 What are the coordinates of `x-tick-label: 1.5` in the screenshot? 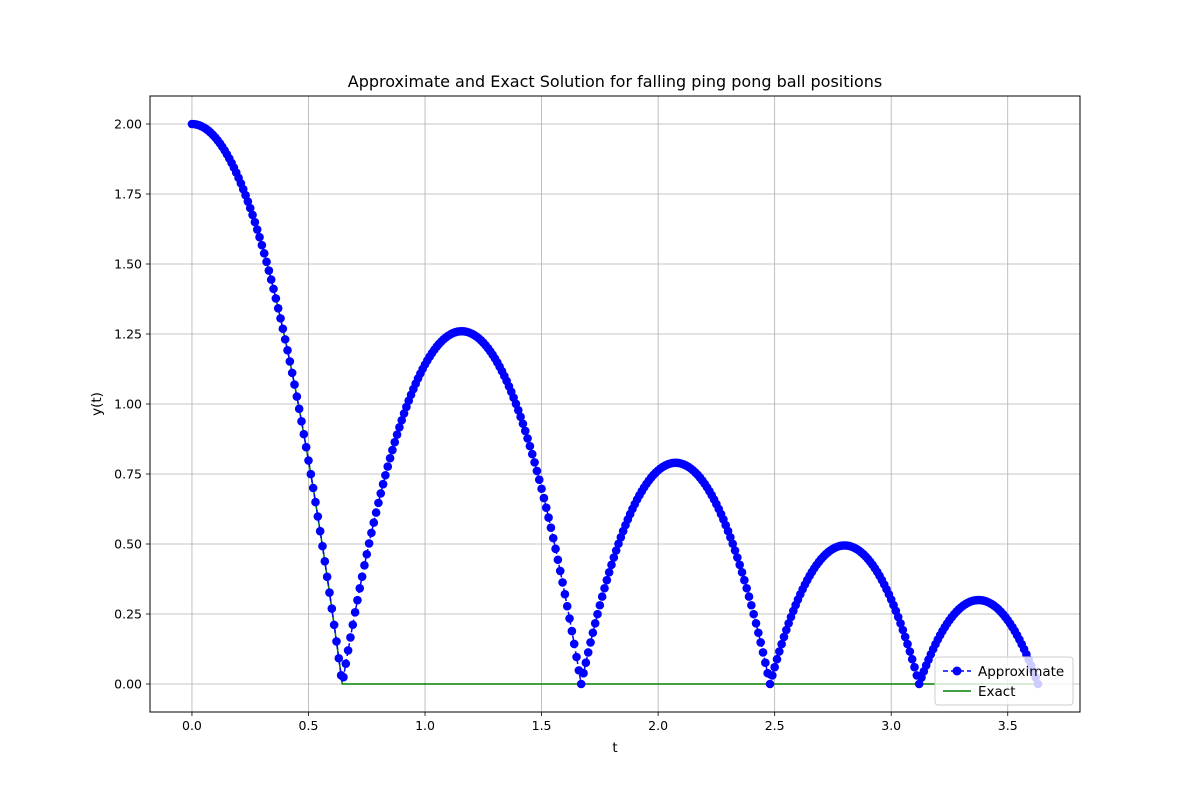 It's located at (542, 725).